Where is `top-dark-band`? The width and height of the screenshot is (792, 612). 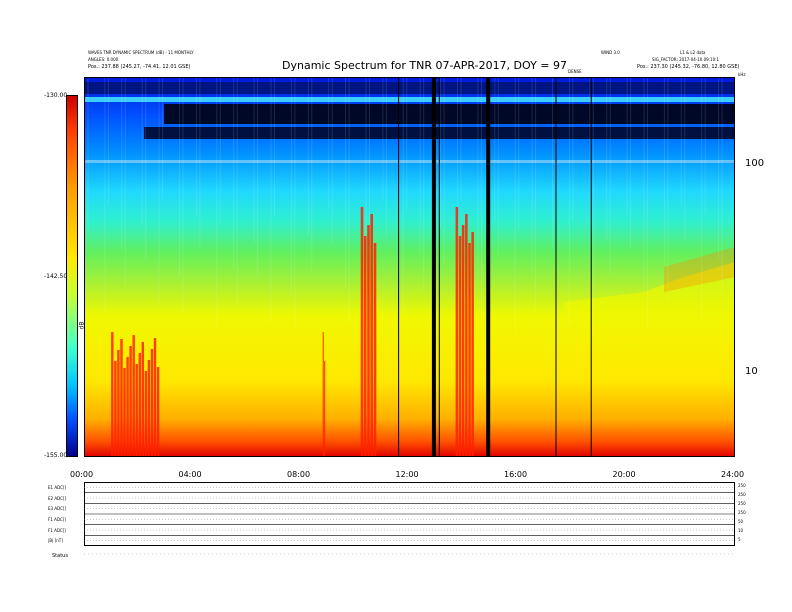 top-dark-band is located at coordinates (409, 88).